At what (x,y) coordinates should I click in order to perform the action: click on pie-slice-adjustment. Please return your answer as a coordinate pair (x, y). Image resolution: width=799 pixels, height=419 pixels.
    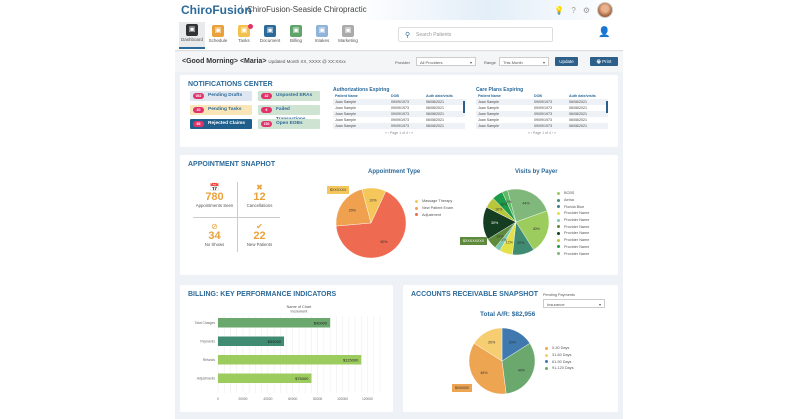
    Looking at the image, I should click on (371, 225).